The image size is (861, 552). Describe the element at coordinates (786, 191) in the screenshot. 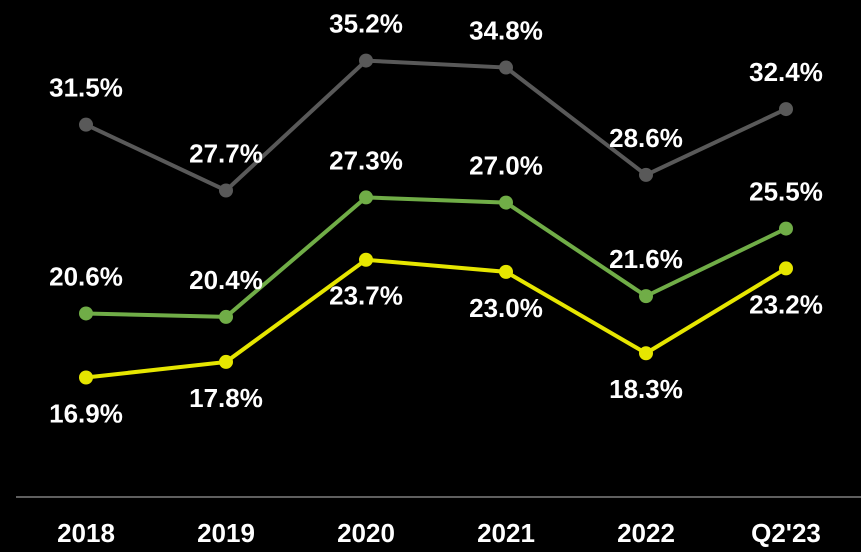

I see `data-label: 25.5%` at that location.